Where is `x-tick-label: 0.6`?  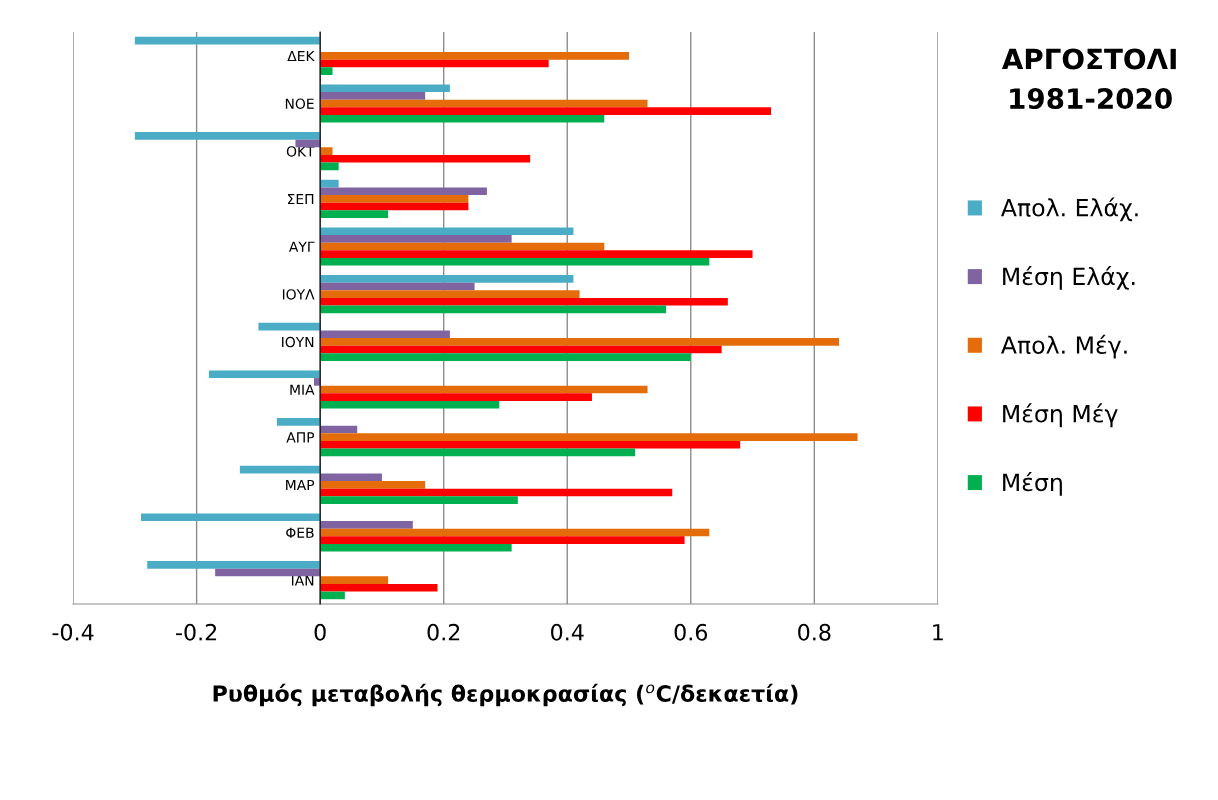
x-tick-label: 0.6 is located at coordinates (691, 632).